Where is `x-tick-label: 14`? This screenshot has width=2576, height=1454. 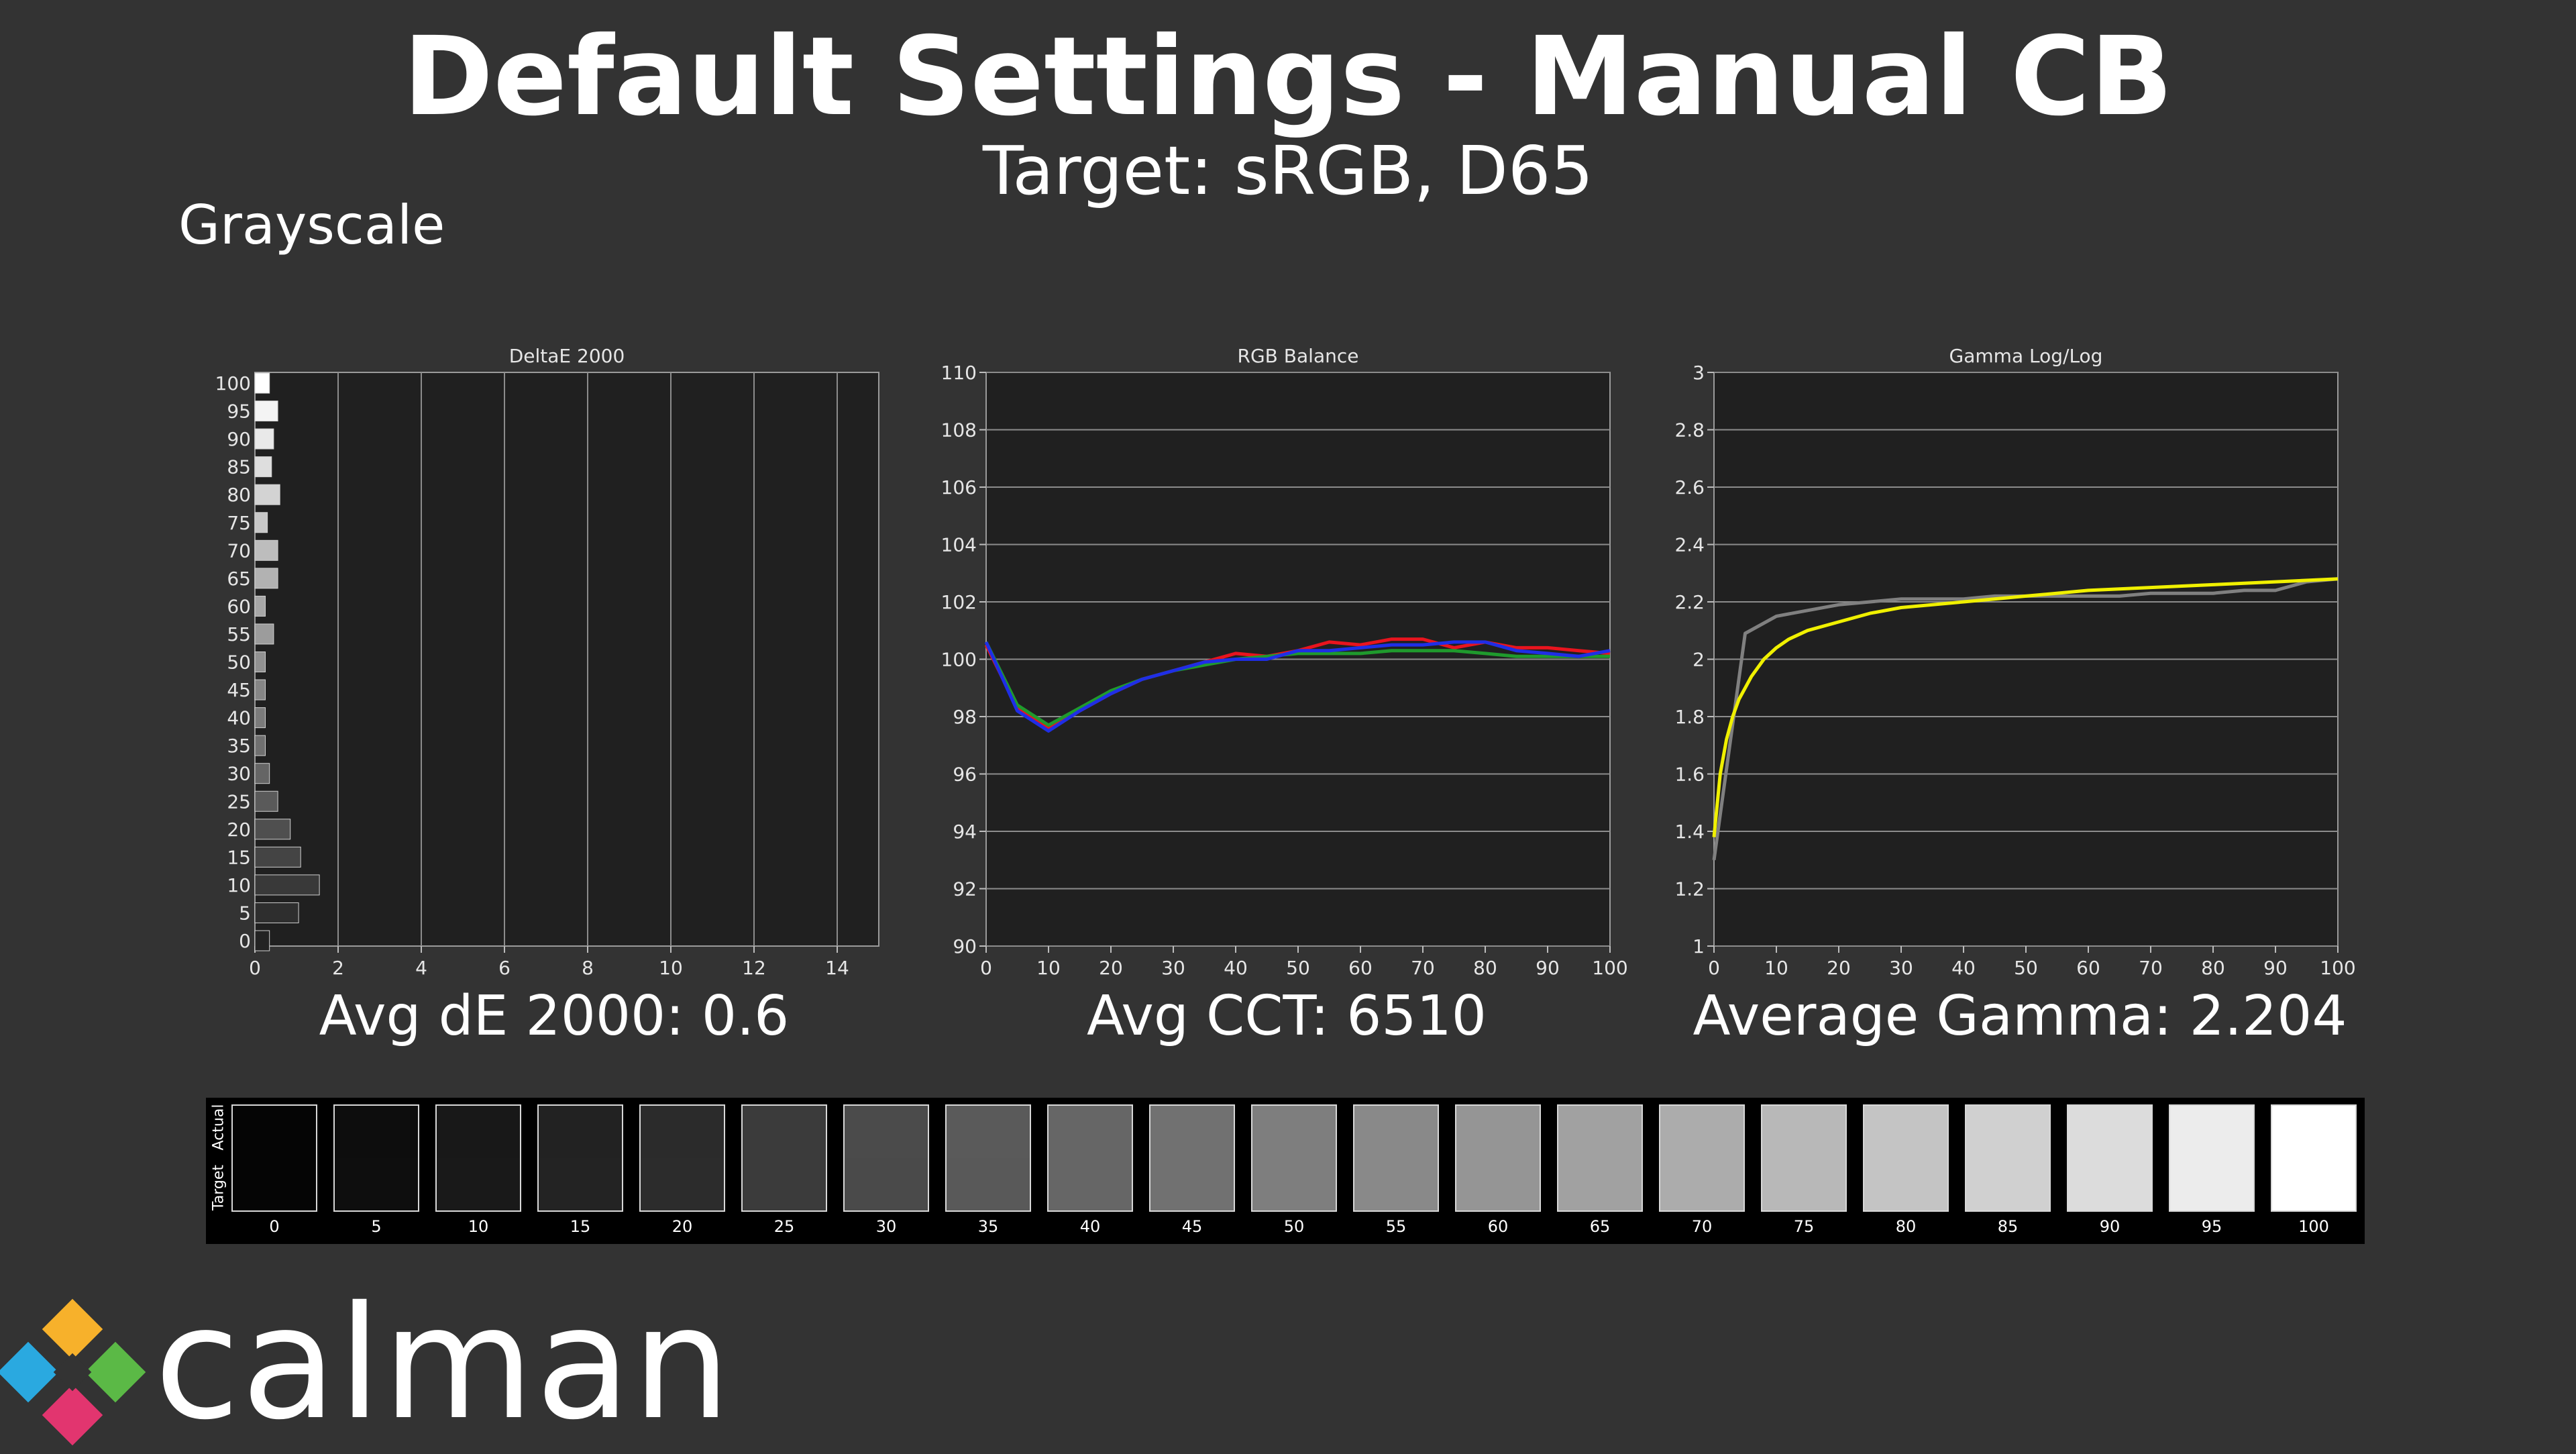 x-tick-label: 14 is located at coordinates (837, 968).